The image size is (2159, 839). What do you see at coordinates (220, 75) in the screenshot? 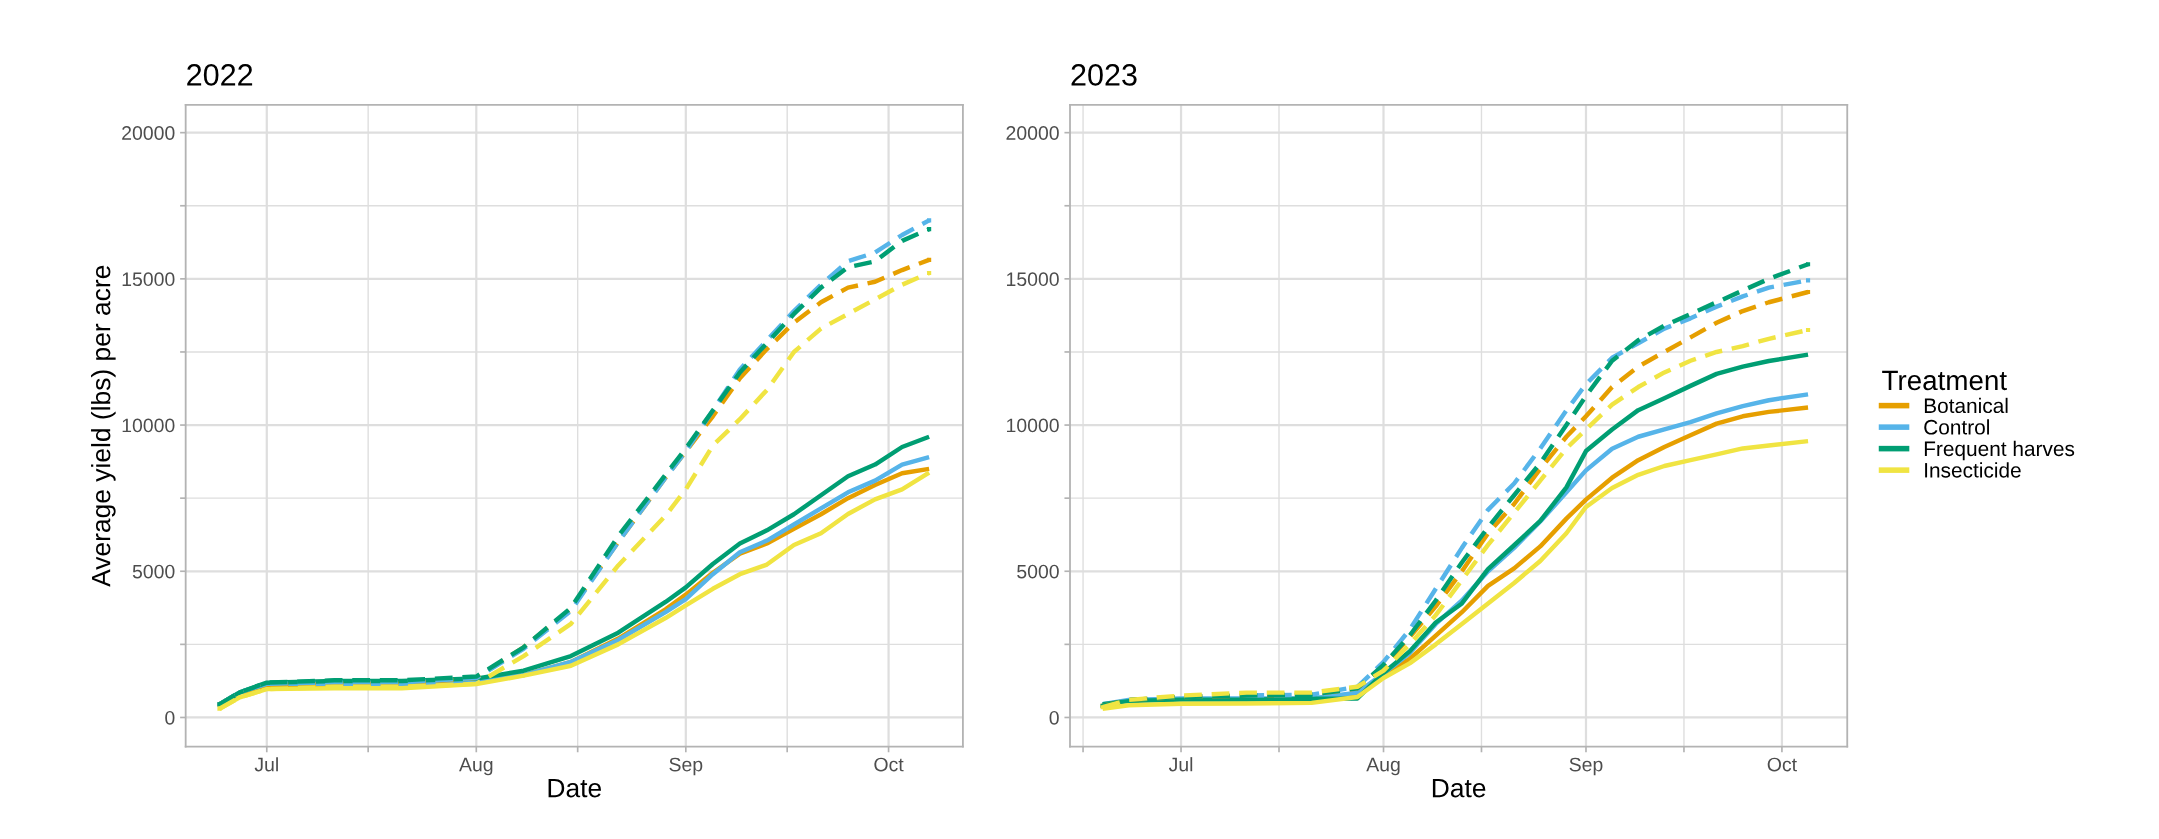
I see `chart-title: 2022` at bounding box center [220, 75].